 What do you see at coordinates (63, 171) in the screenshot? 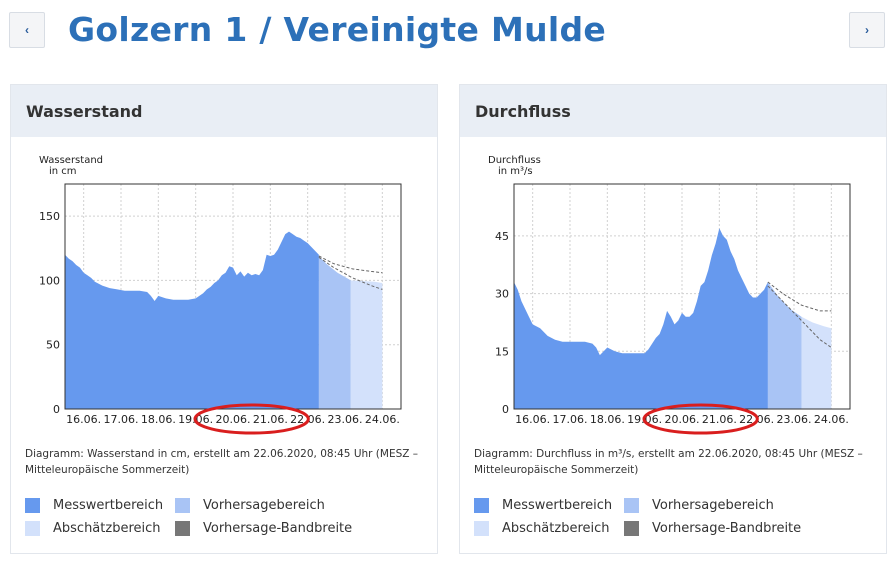
I see `y-axis-unit: in cm` at bounding box center [63, 171].